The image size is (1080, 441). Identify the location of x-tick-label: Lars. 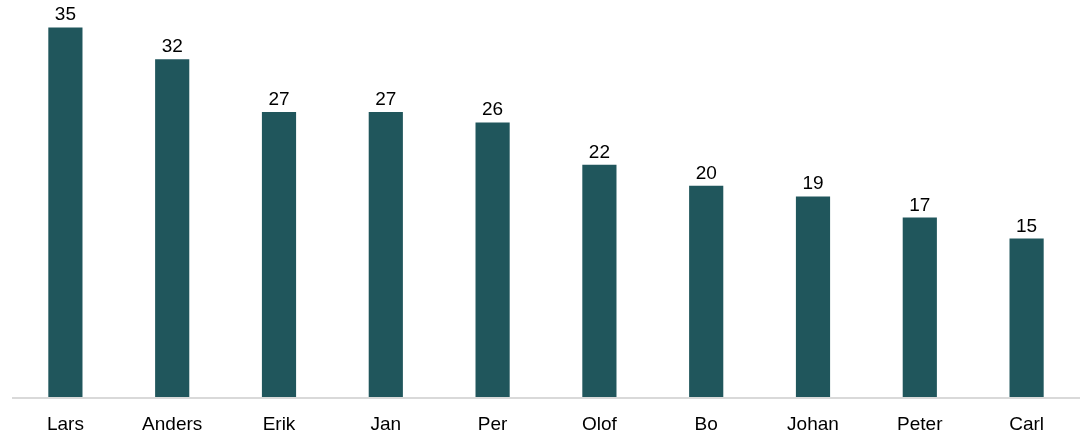
(65, 423).